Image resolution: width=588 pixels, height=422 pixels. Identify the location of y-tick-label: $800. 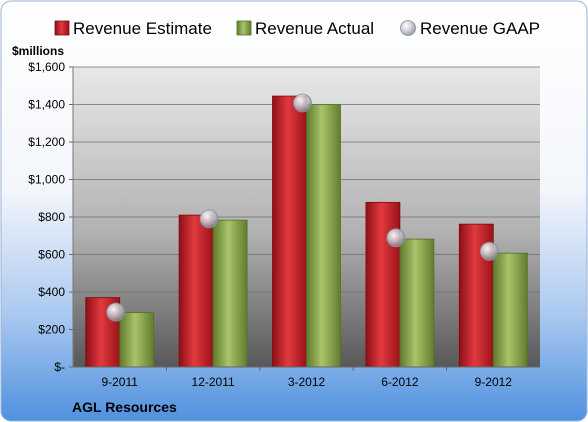
(51, 217).